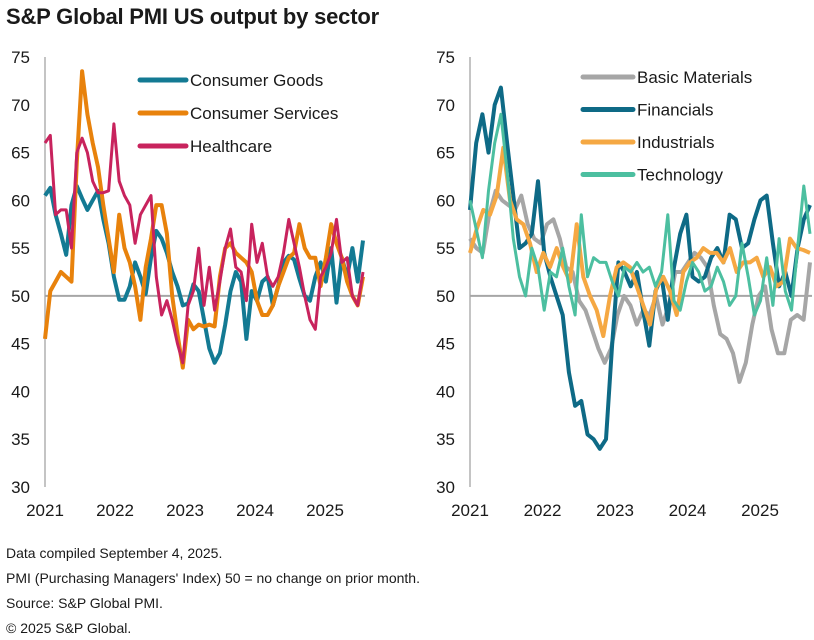  I want to click on footnote-source: Source: S&P Global PMI., so click(84, 603).